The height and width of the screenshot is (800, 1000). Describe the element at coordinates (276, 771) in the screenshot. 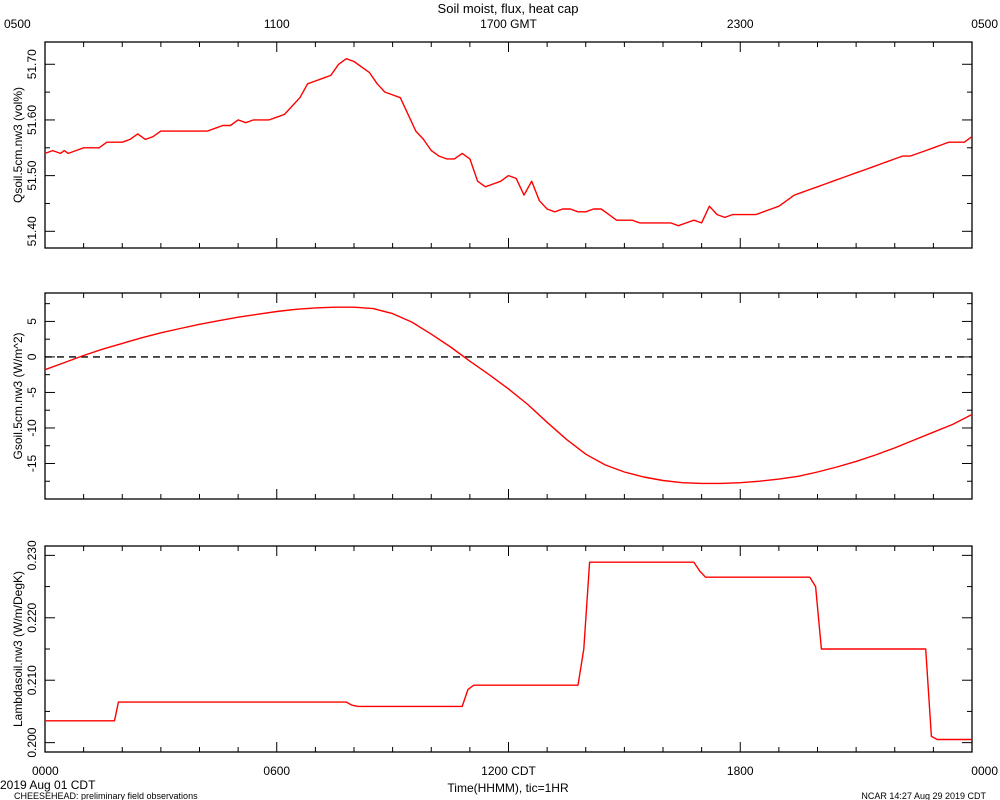

I see `bottom-tick-label: 0600` at that location.